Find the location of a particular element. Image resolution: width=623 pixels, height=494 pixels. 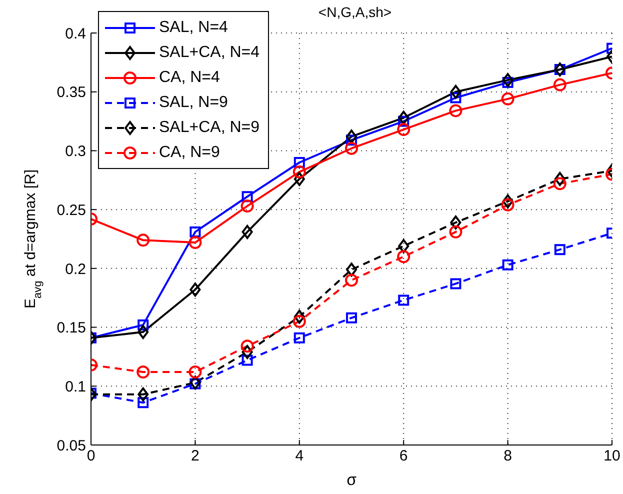

x-tick-label: 8 is located at coordinates (508, 456).